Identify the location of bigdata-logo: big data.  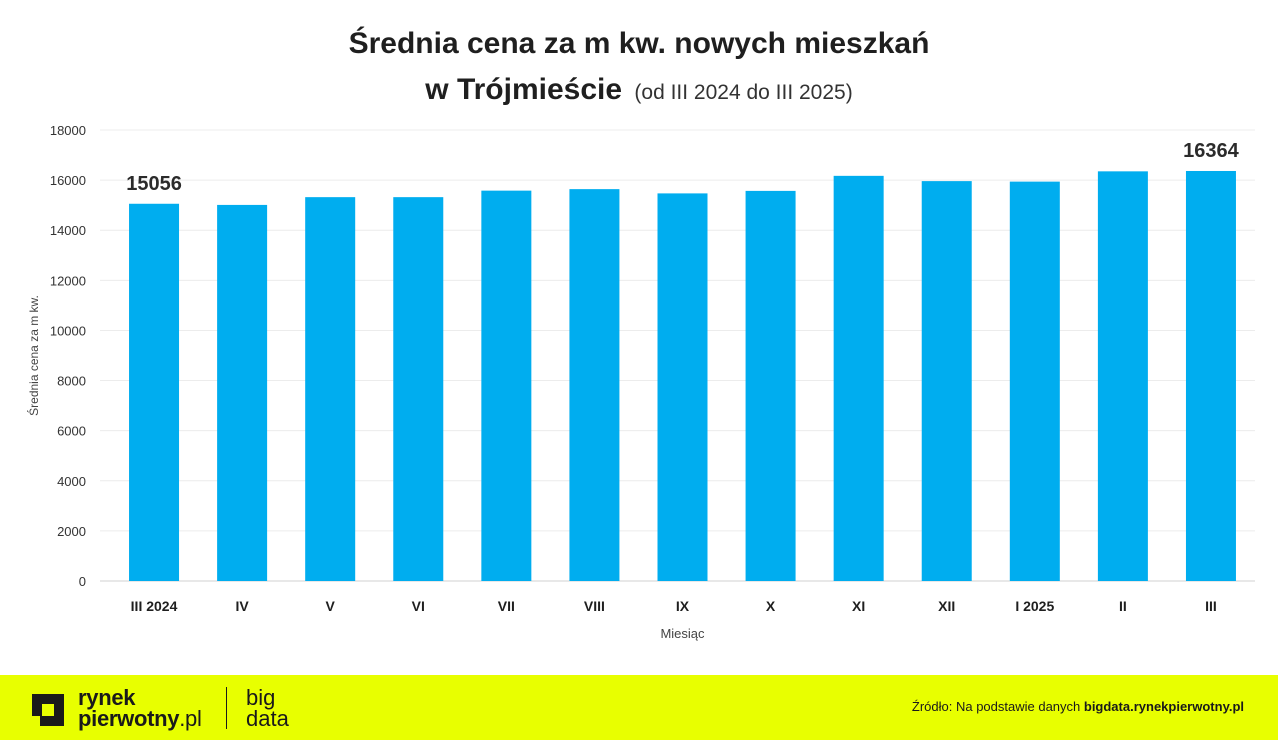
(267, 708).